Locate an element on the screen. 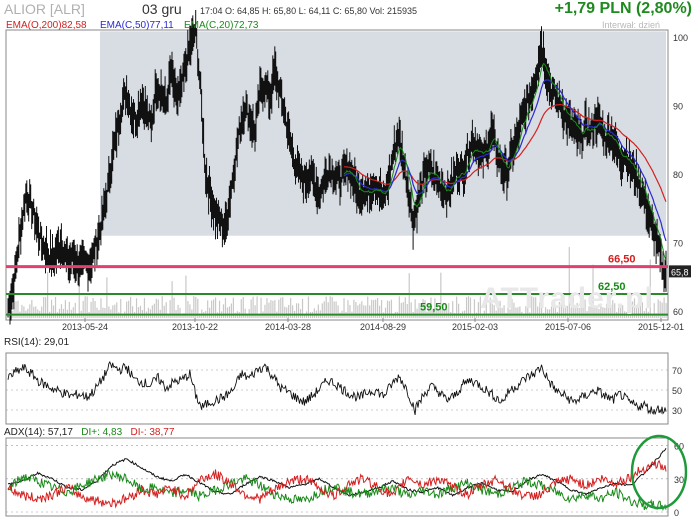 This screenshot has height=527, width=700. x-tick-label: 2015-12-01 is located at coordinates (661, 327).